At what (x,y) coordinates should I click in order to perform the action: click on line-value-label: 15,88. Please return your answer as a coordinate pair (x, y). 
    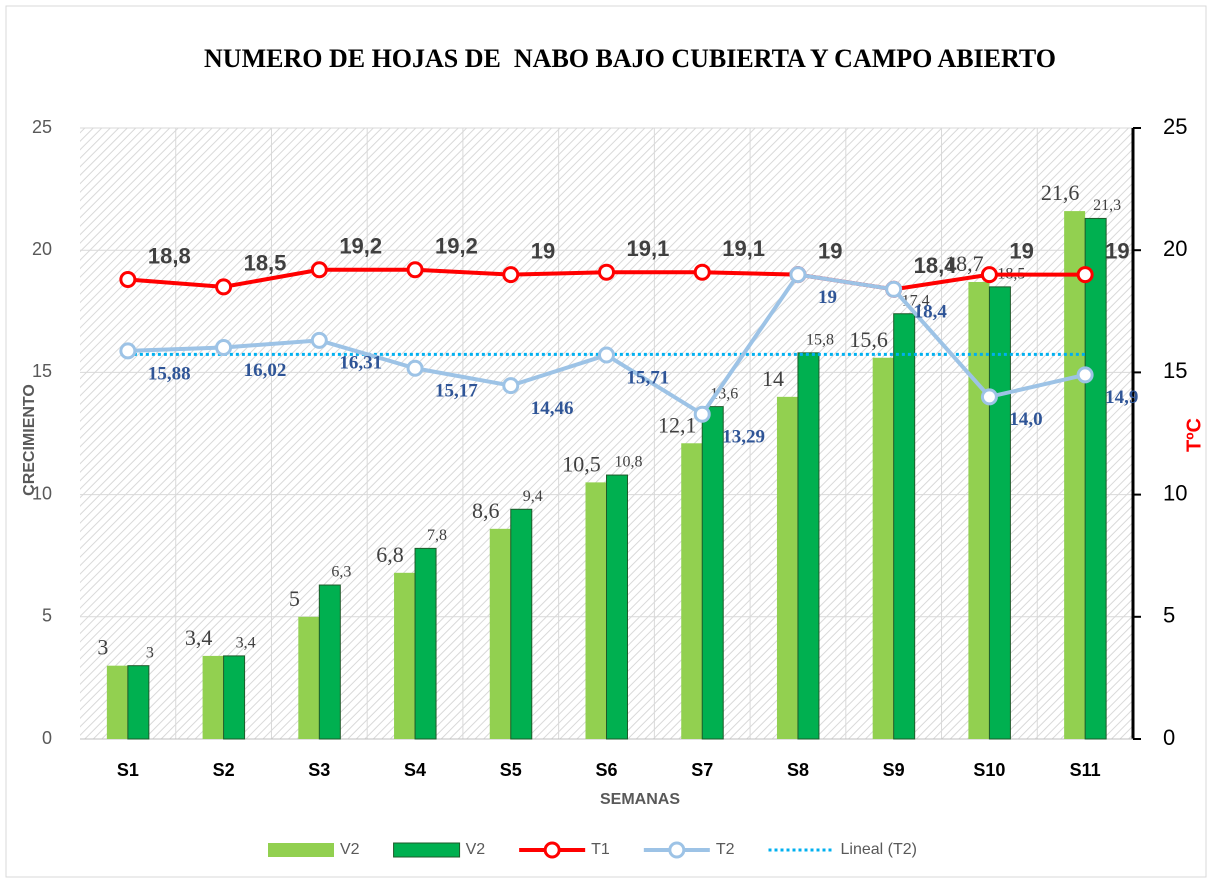
    Looking at the image, I should click on (169, 373).